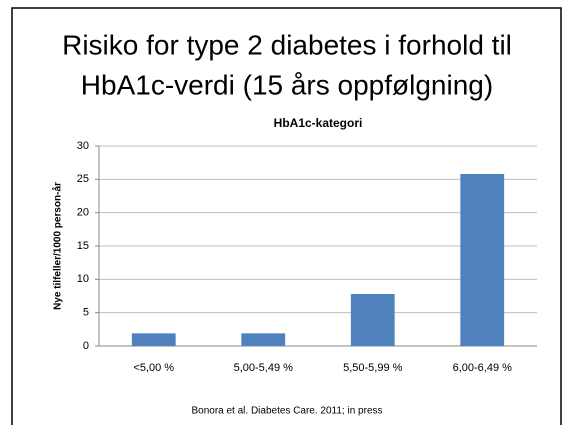 The image size is (574, 425). I want to click on x-tick-label: <5,00 %, so click(153, 368).